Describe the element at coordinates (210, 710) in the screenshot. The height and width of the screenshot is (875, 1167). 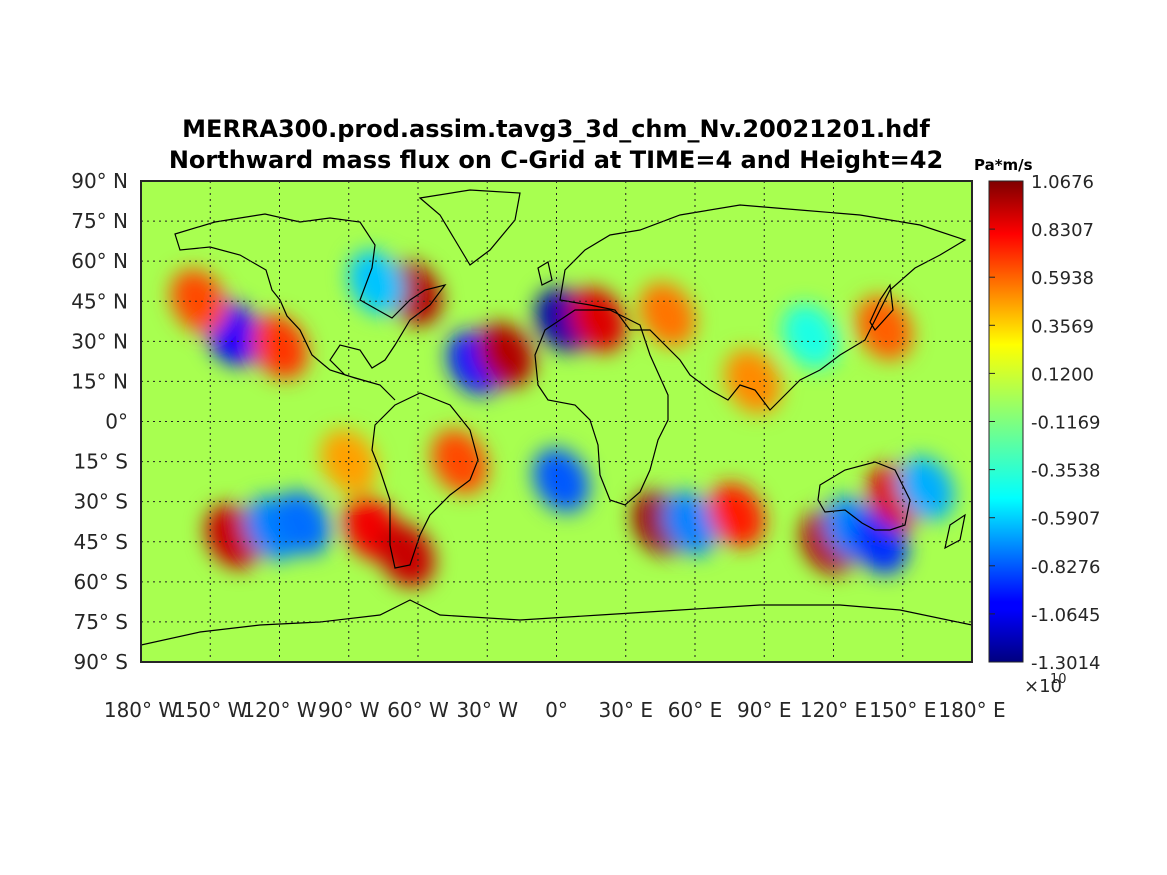
I see `longitude-tick-label: 150° W` at that location.